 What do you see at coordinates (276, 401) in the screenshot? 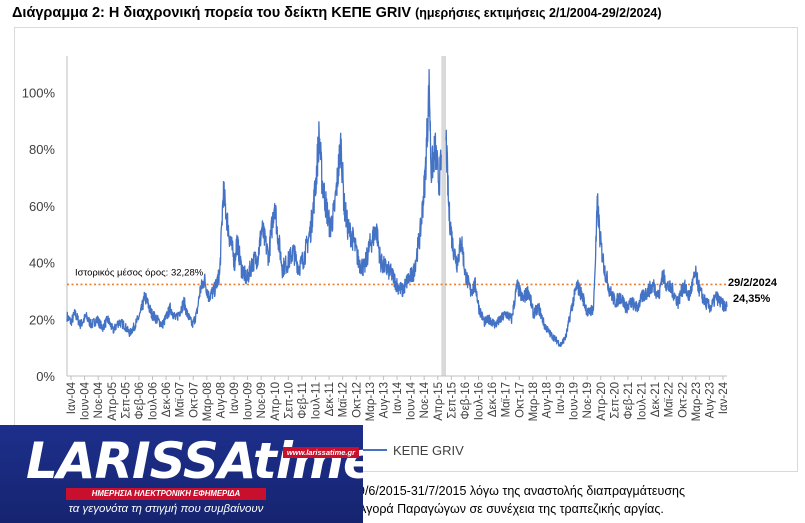
I see `x-tick-label: Απρ-10` at bounding box center [276, 401].